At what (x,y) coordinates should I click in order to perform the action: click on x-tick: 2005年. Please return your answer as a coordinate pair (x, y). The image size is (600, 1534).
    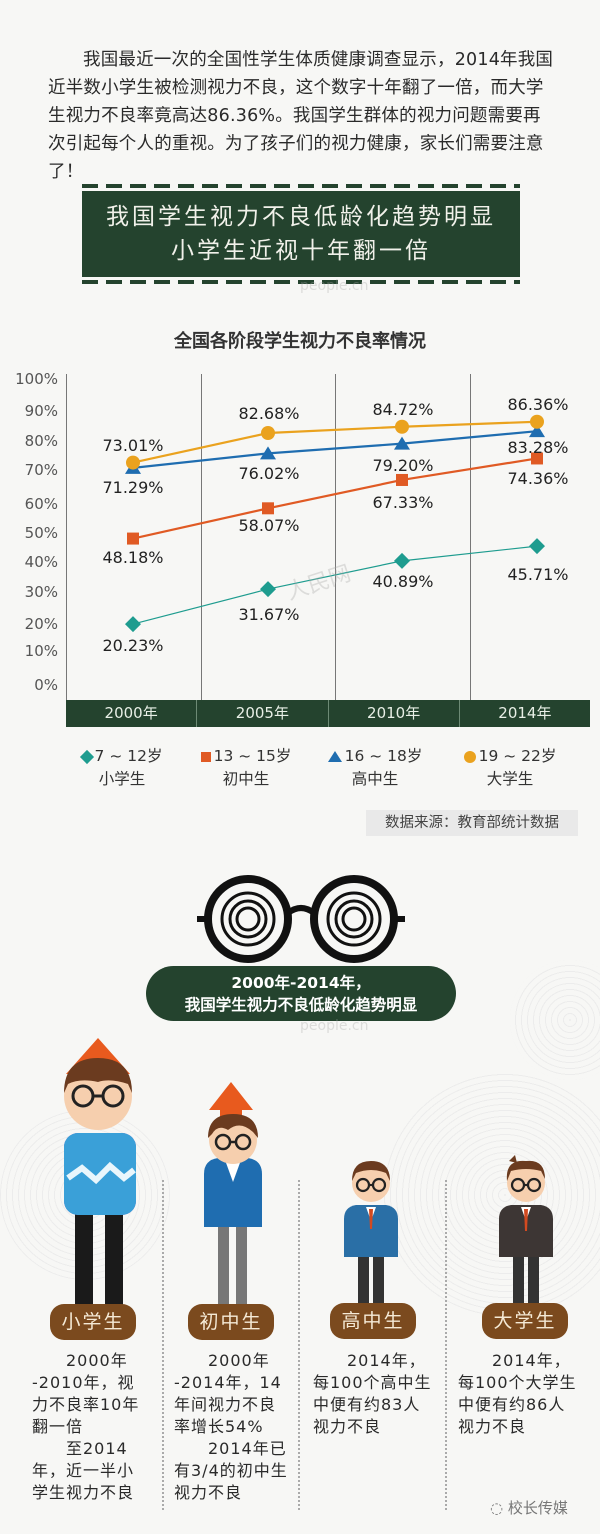
    Looking at the image, I should click on (263, 713).